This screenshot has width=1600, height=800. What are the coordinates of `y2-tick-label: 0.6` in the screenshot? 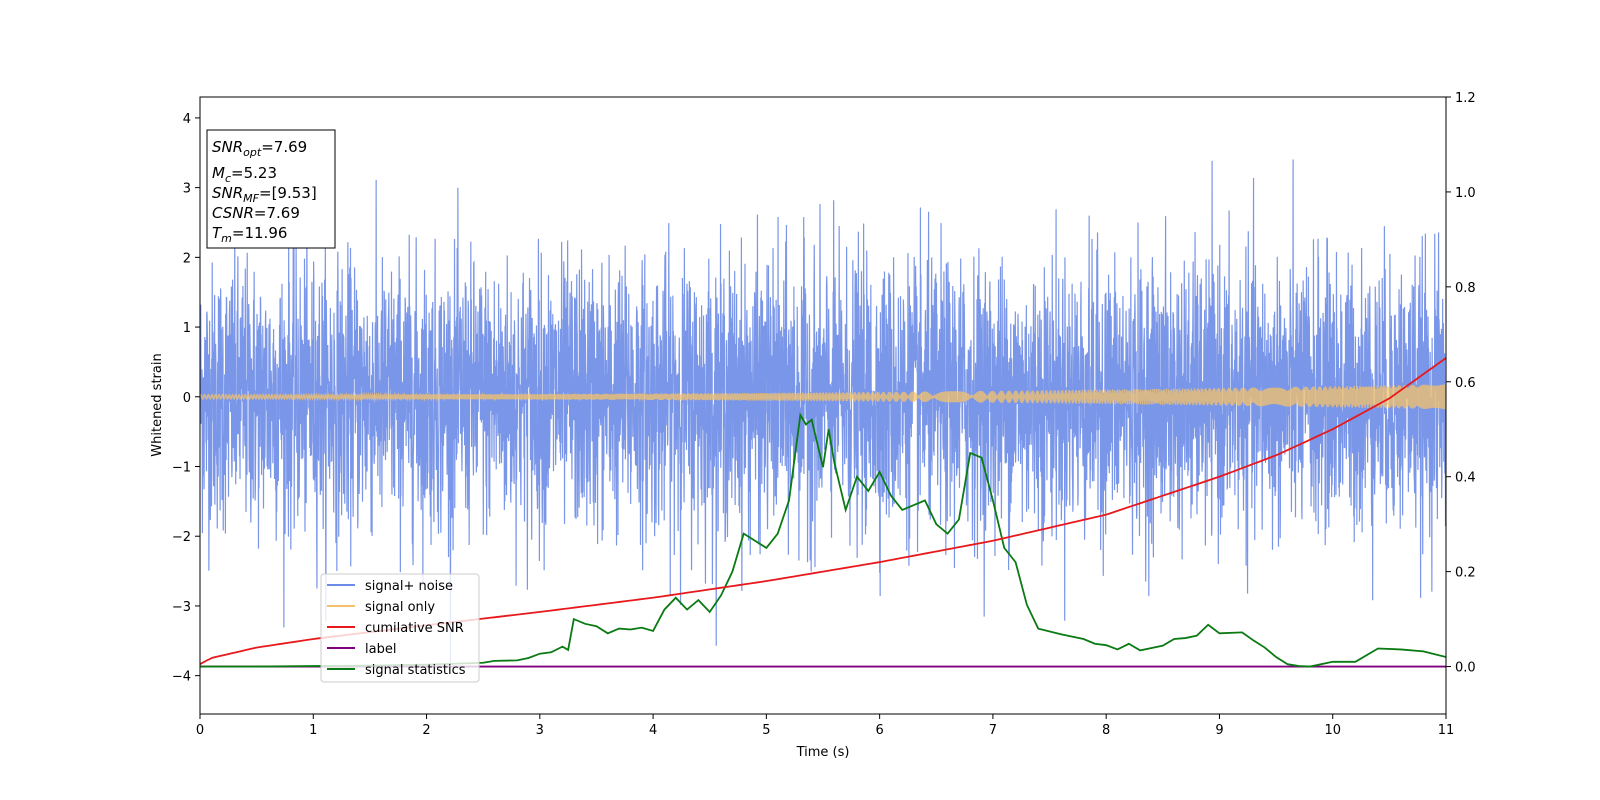 It's located at (1465, 383).